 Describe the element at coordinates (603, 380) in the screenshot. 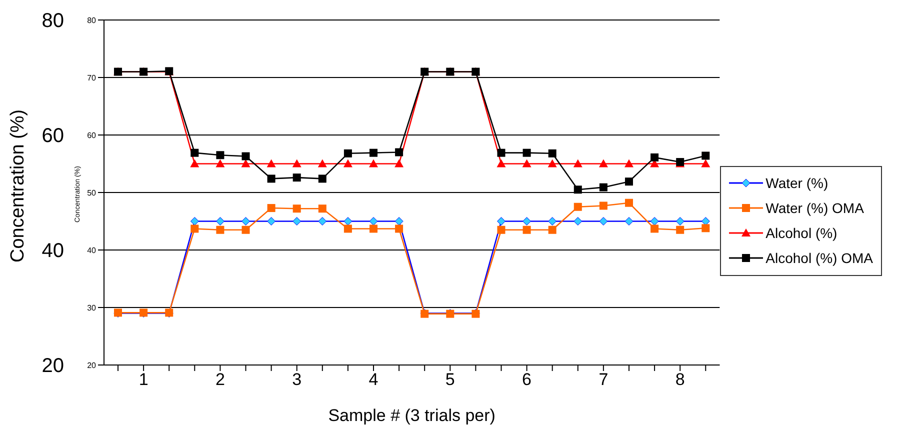

I see `x-tick-label: 7` at that location.